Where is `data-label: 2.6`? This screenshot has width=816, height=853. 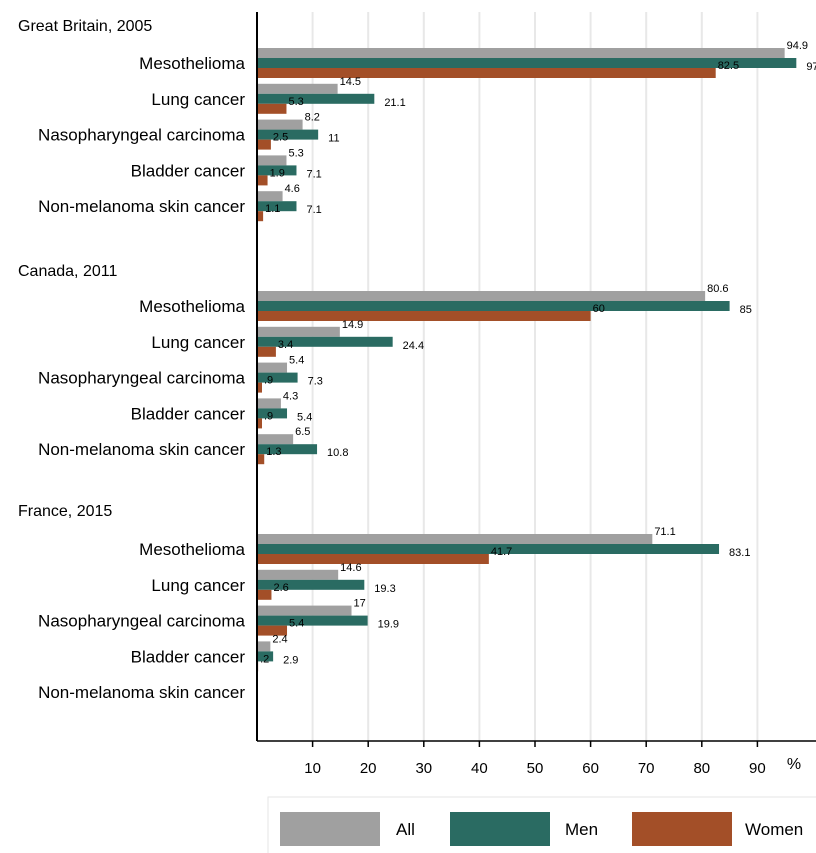
data-label: 2.6 is located at coordinates (280, 588).